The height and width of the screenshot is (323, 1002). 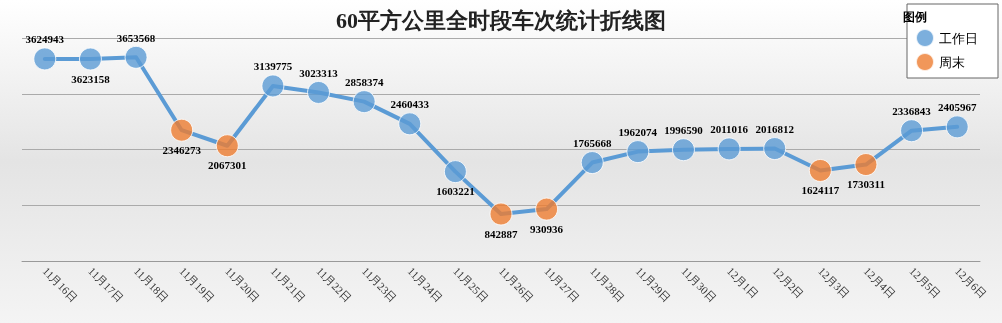 What do you see at coordinates (925, 282) in the screenshot?
I see `x-tick-label: 12月5日` at bounding box center [925, 282].